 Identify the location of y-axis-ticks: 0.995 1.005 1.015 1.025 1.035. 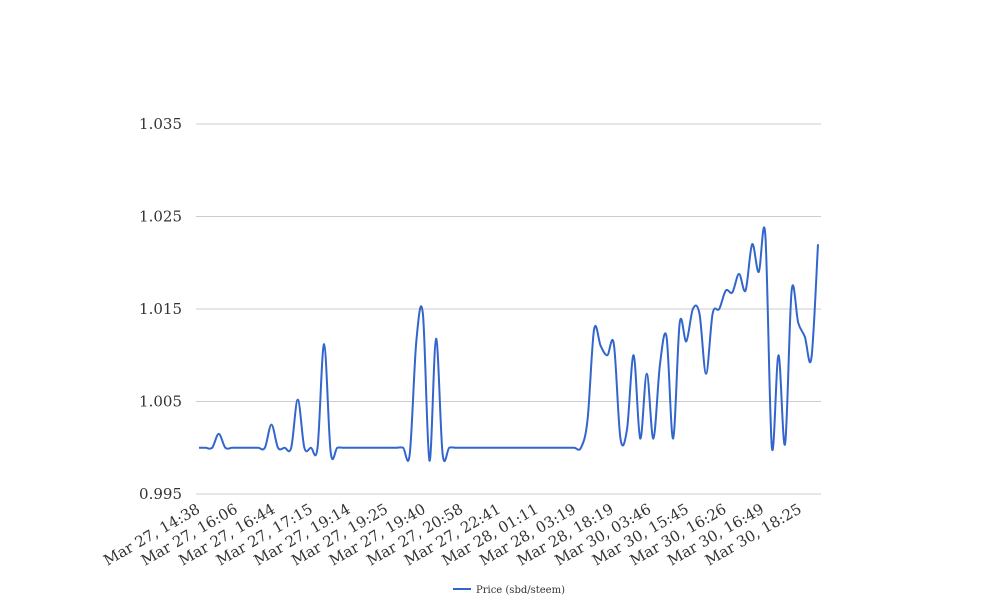
(160, 309).